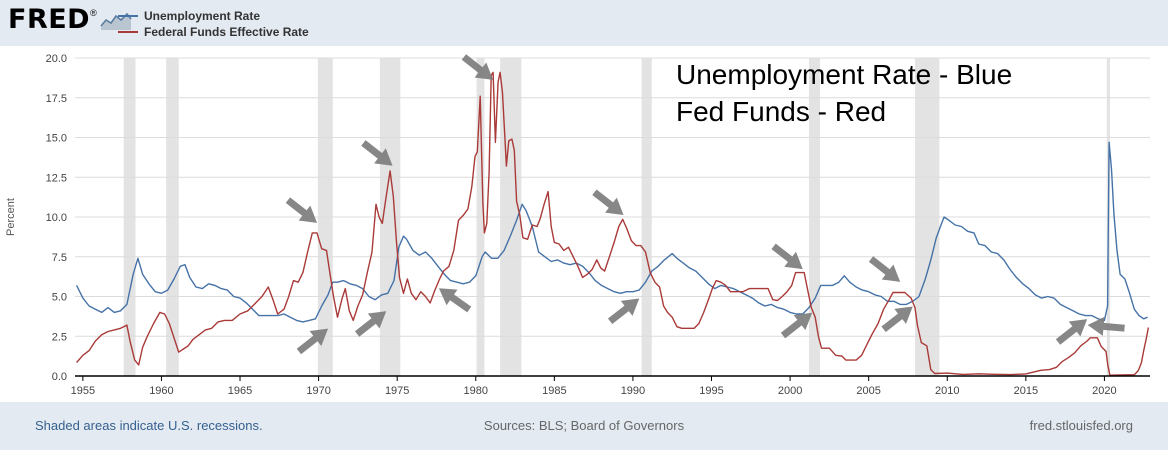  Describe the element at coordinates (711, 391) in the screenshot. I see `svg-text: 1995` at that location.